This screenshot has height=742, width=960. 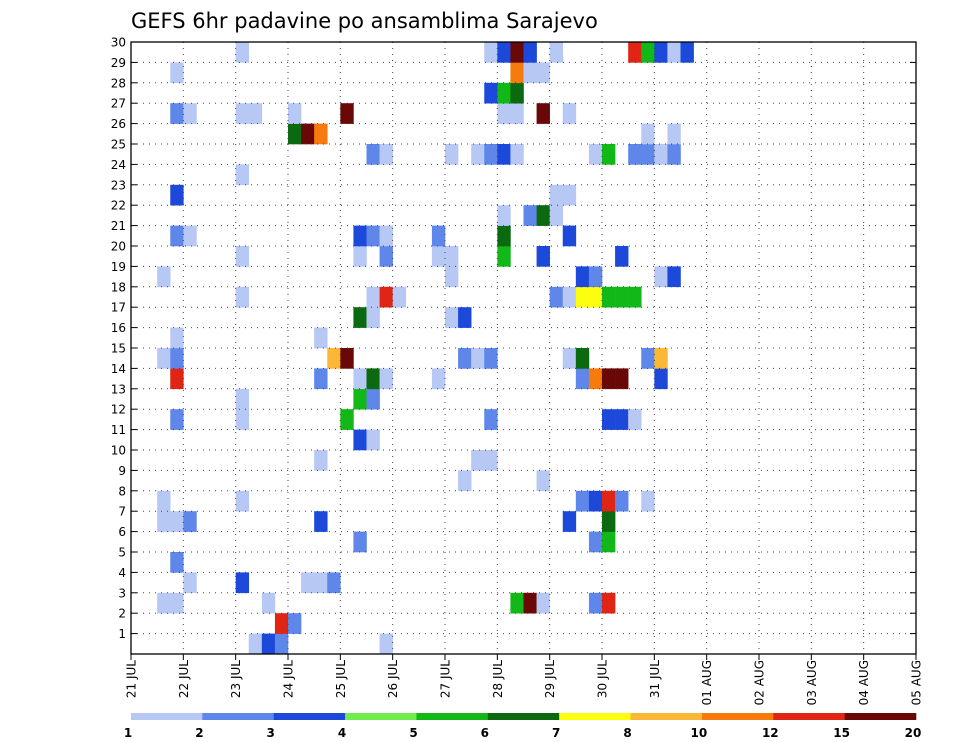 I want to click on y-tick-label: 12, so click(x=118, y=410).